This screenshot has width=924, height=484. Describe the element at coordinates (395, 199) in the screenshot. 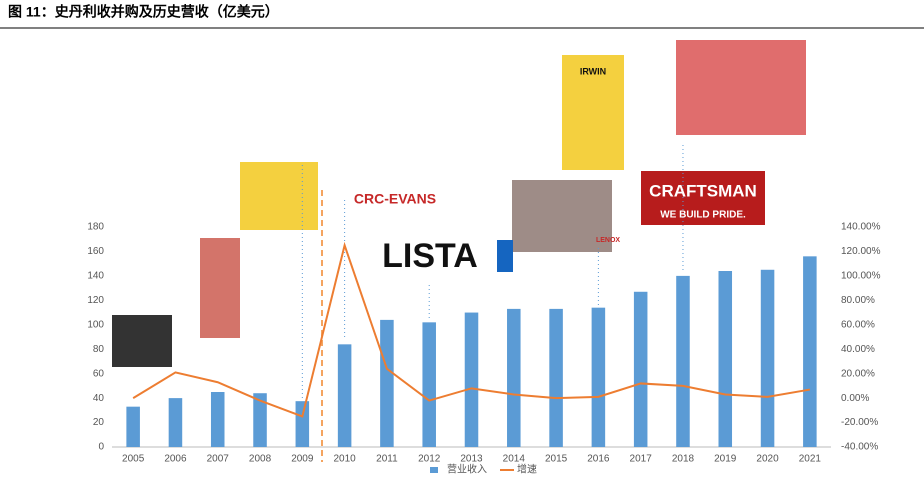

I see `logo-text: CRC-EVANS` at that location.